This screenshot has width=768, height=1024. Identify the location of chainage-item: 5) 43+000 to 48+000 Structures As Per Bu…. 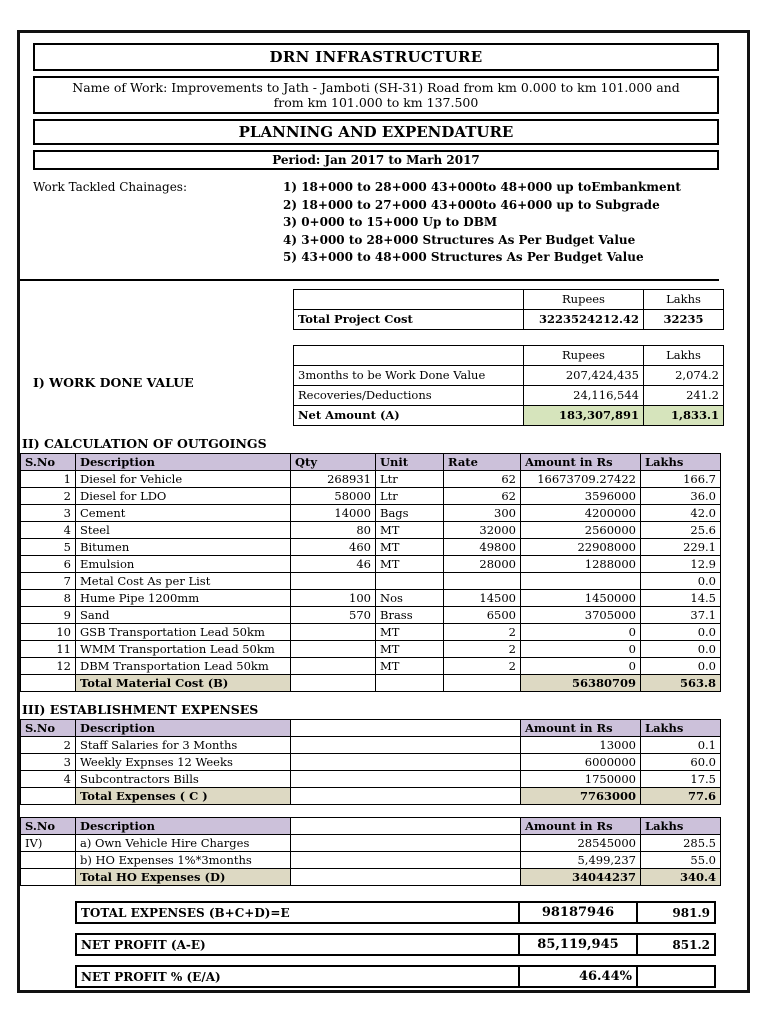
(463, 257).